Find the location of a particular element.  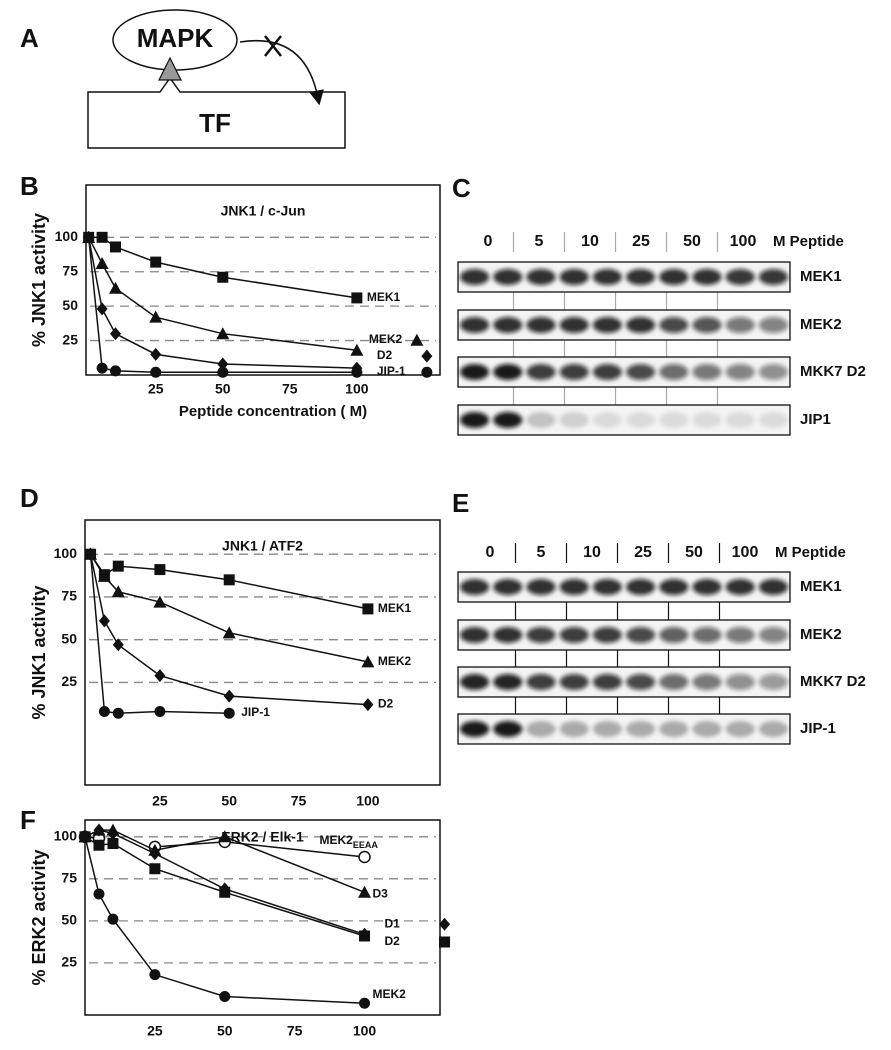

lane-label: 5 is located at coordinates (539, 241).